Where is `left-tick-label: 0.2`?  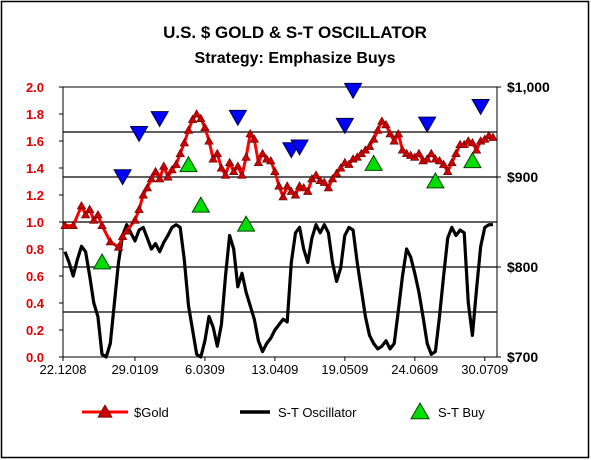 left-tick-label: 0.2 is located at coordinates (35, 330).